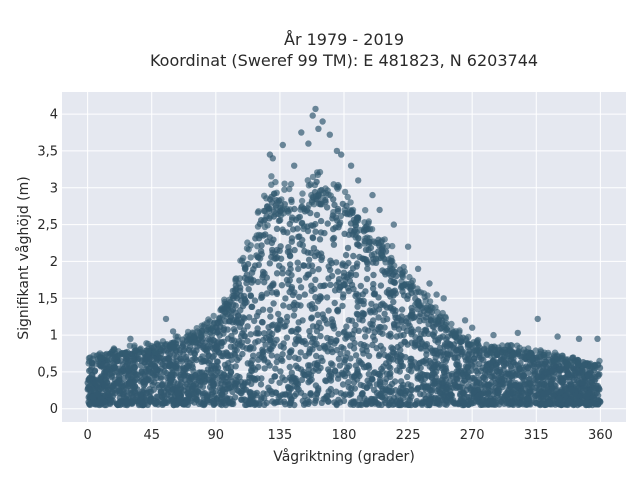 This screenshot has width=640, height=480. I want to click on x-tick-label: 360, so click(600, 435).